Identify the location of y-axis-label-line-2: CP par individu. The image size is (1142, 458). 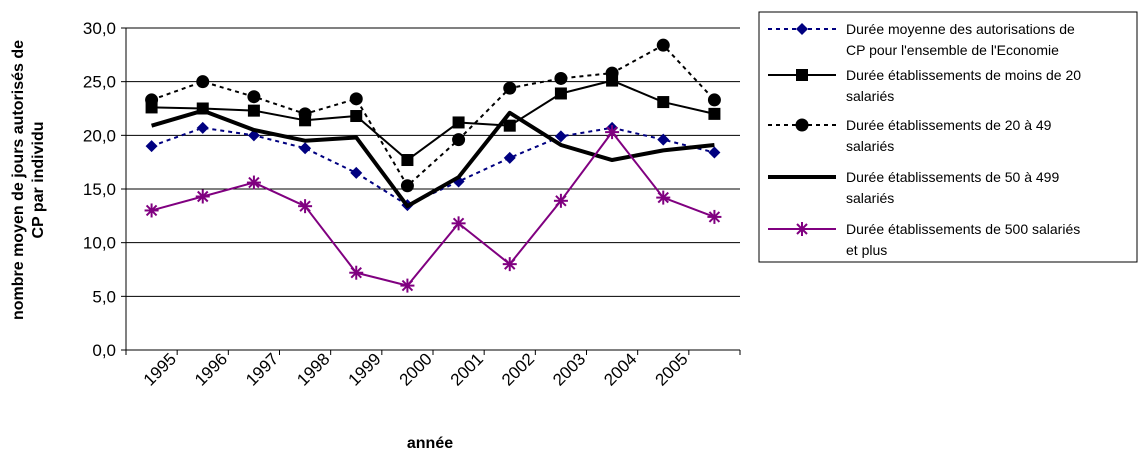
(38, 179).